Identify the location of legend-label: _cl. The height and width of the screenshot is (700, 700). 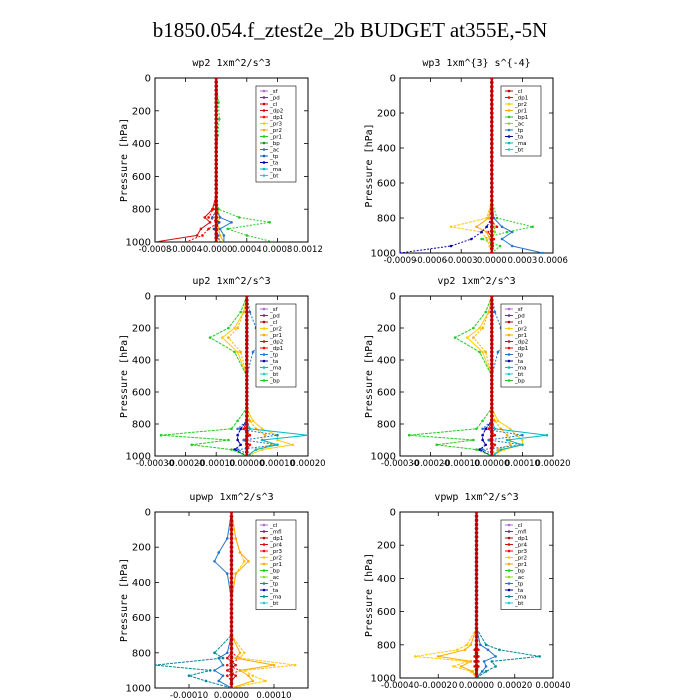
(273, 323).